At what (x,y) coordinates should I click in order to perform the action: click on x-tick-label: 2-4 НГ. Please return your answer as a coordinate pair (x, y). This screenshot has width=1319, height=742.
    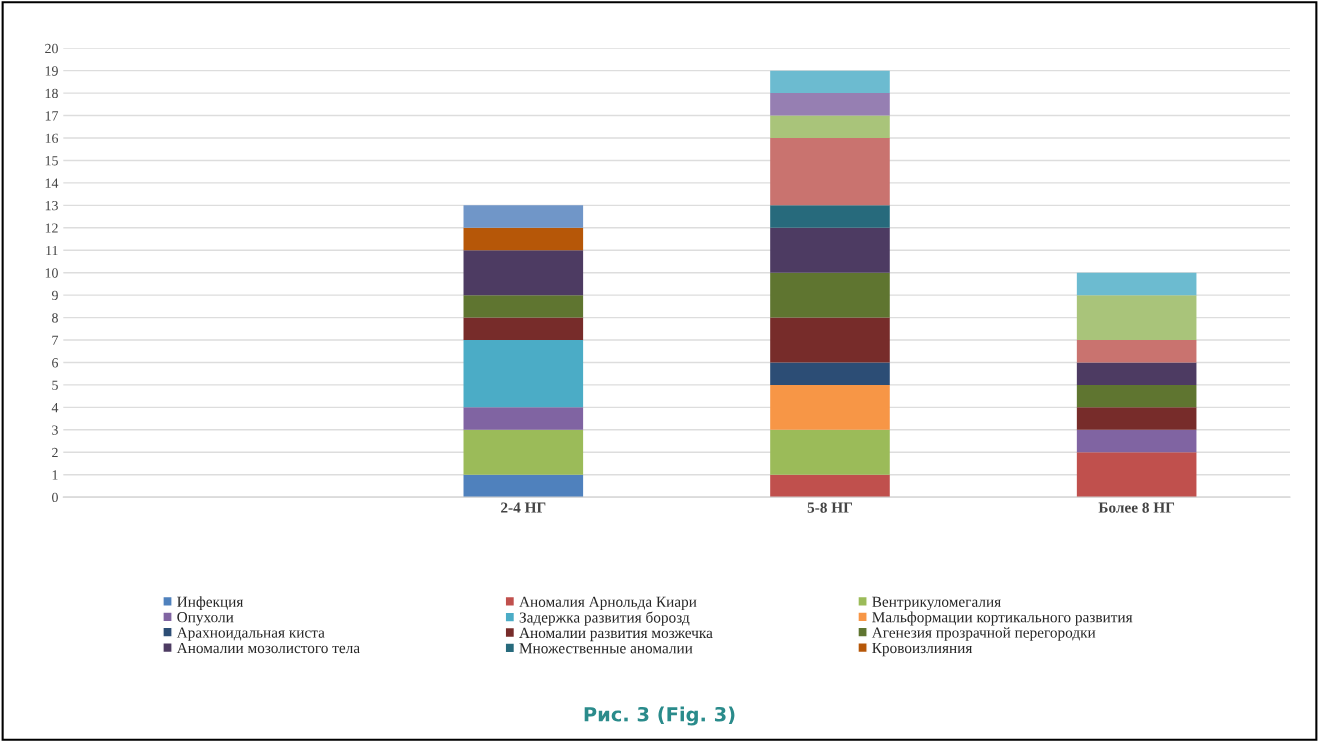
    Looking at the image, I should click on (523, 507).